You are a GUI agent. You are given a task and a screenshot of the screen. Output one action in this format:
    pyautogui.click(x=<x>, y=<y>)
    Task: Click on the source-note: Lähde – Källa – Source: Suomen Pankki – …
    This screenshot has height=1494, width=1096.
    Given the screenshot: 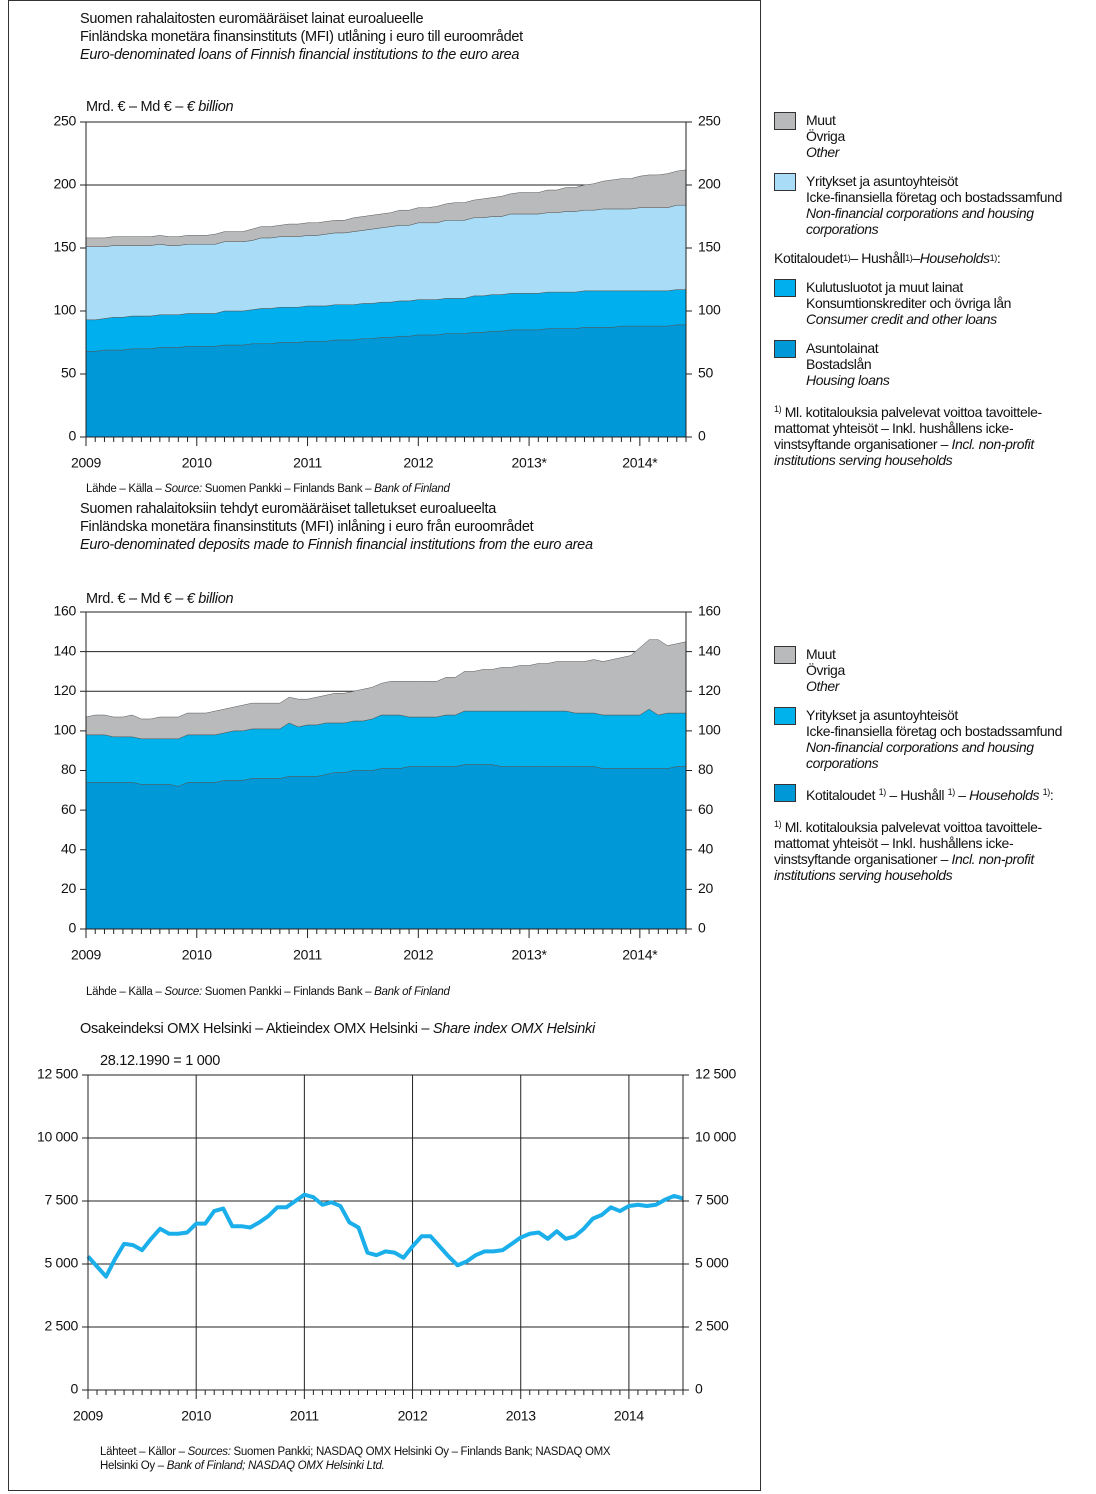 What is the action you would take?
    pyautogui.click(x=268, y=992)
    